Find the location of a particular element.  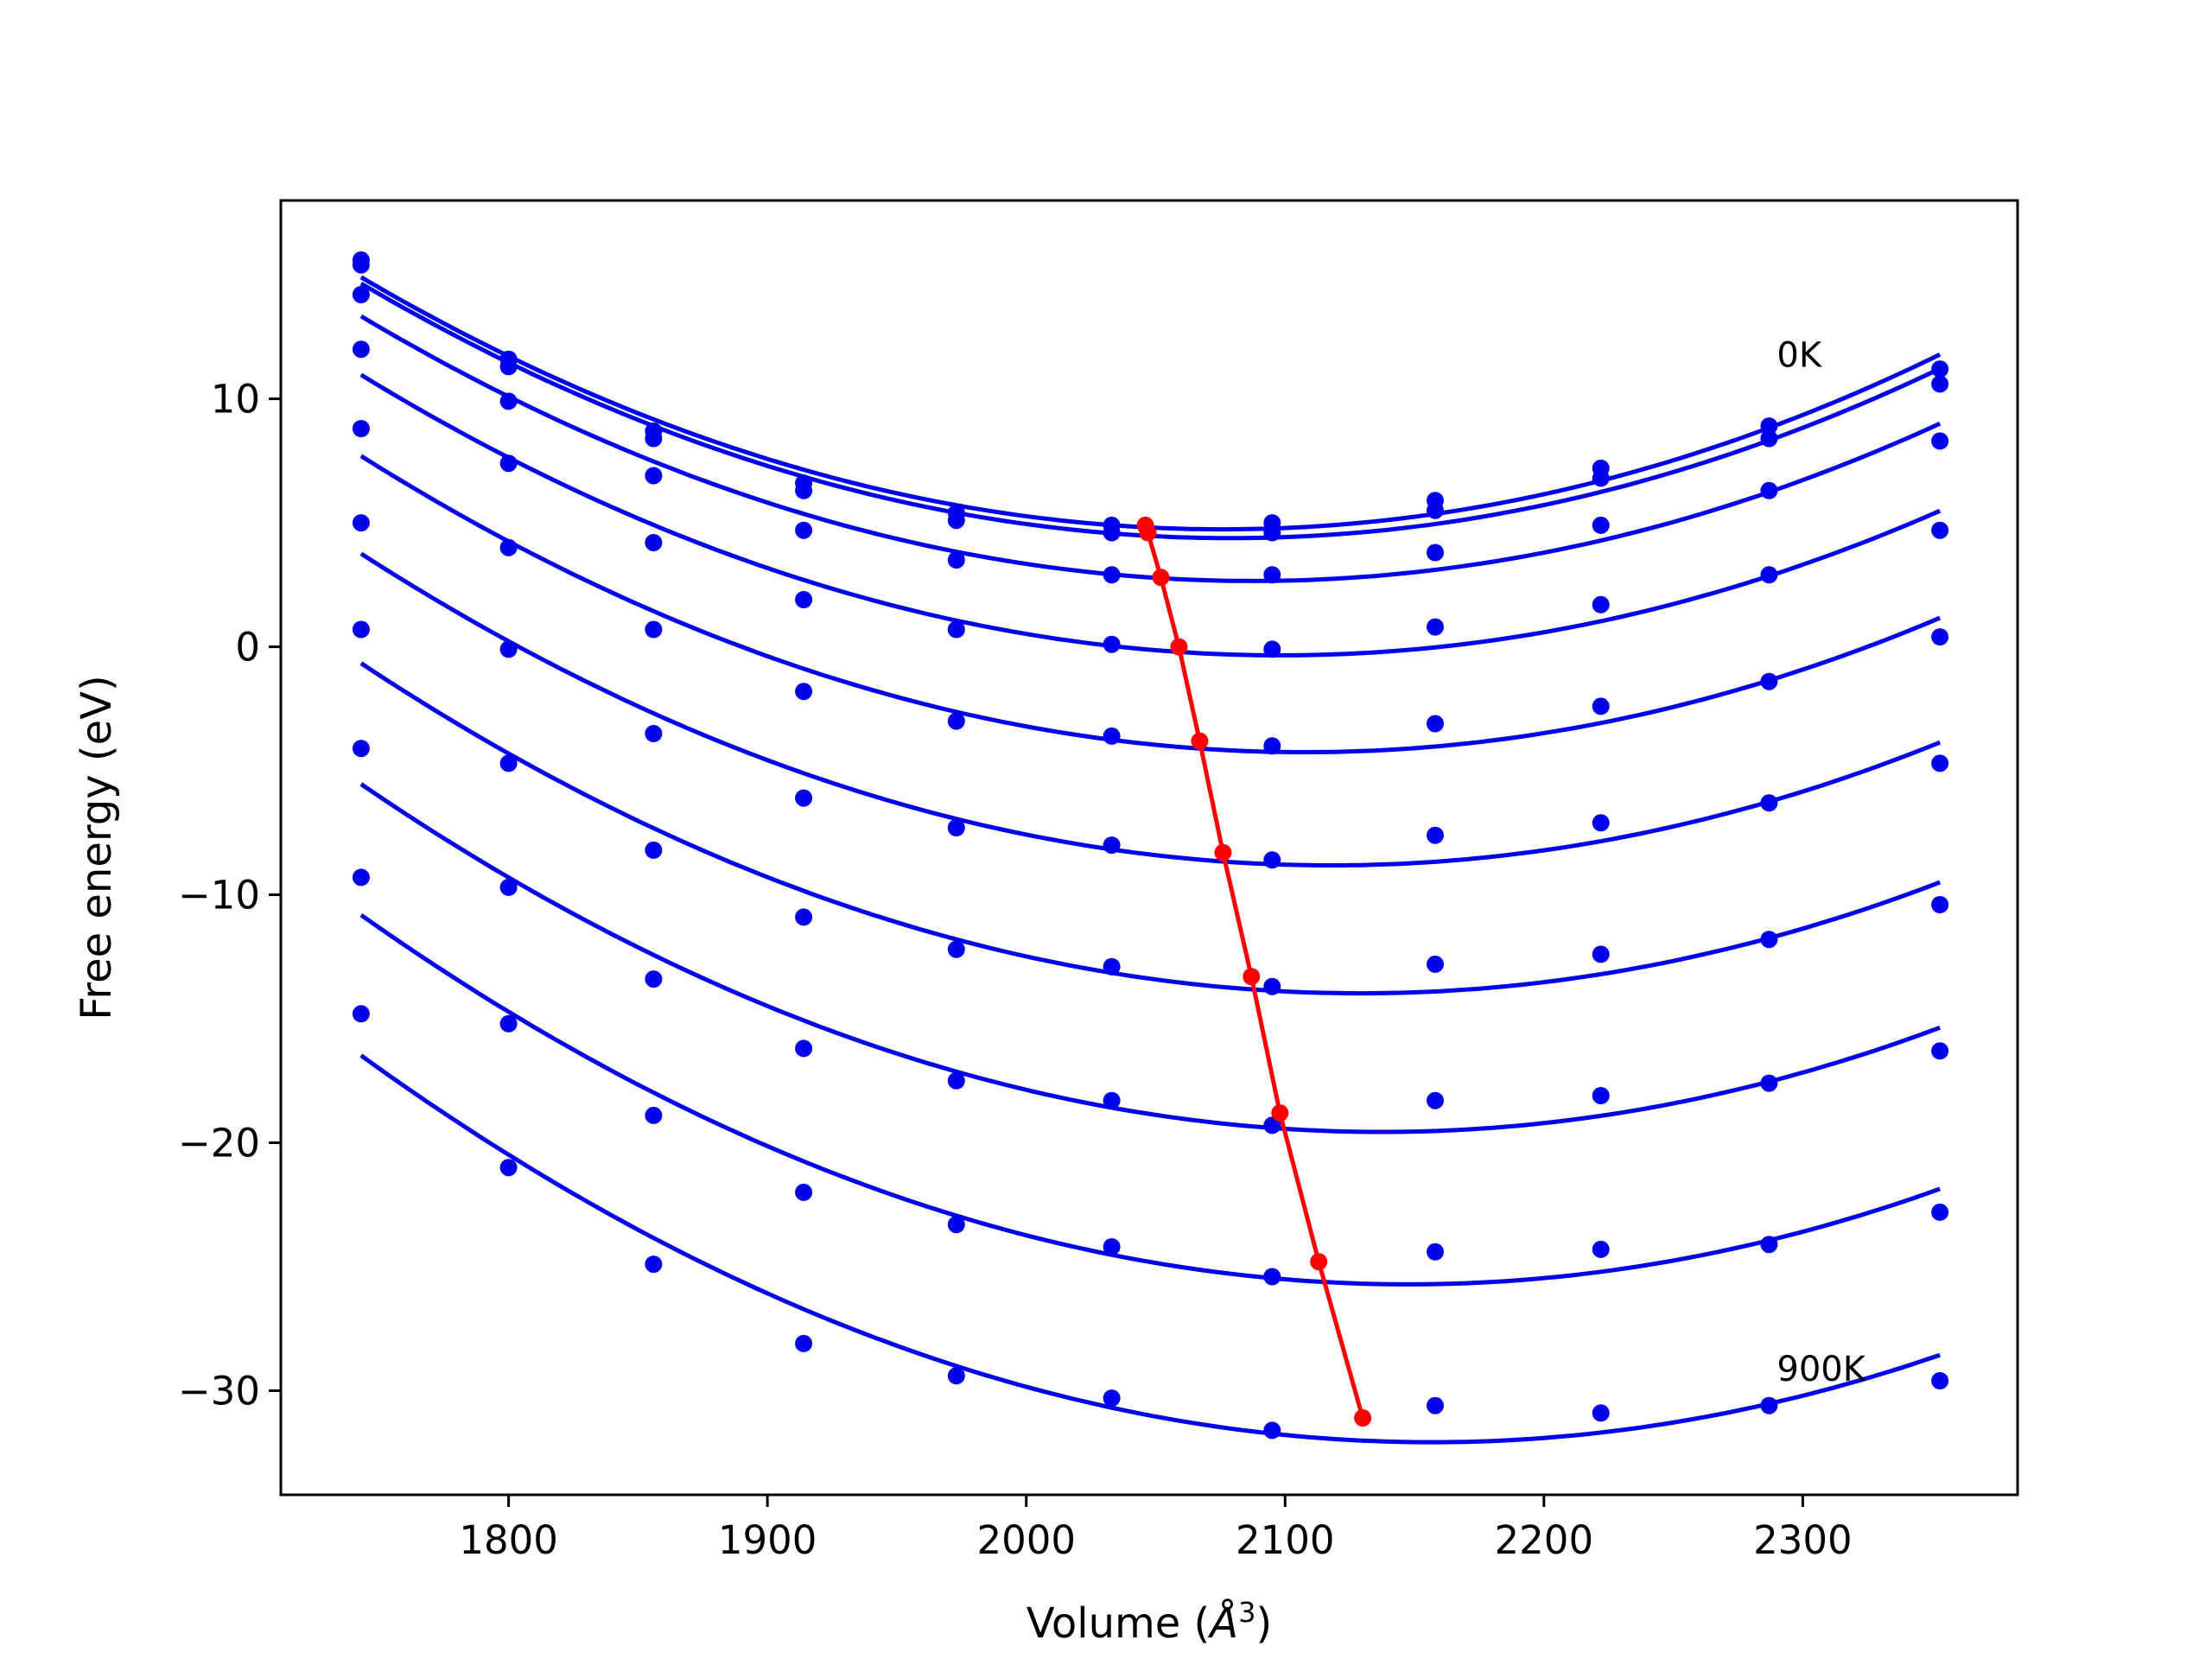

x-axis: 1800 1900 2000 2100 2200 2300 is located at coordinates (1156, 1529).